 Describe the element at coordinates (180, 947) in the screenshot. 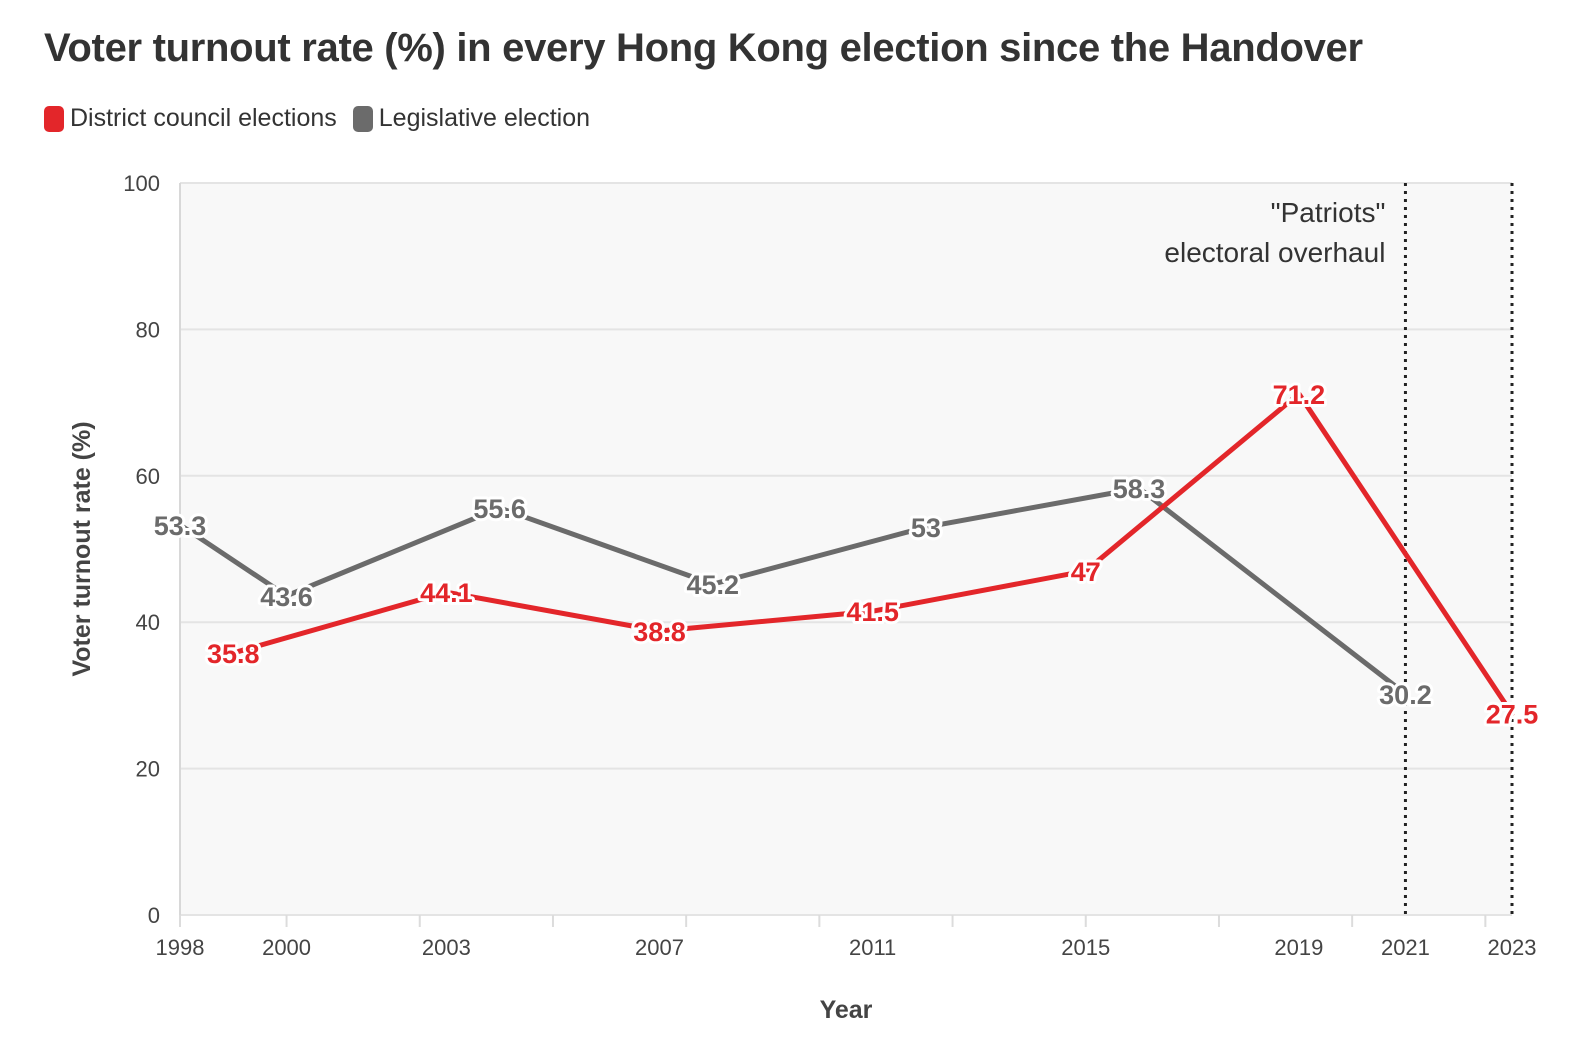

I see `x-tick-label: 1998` at that location.